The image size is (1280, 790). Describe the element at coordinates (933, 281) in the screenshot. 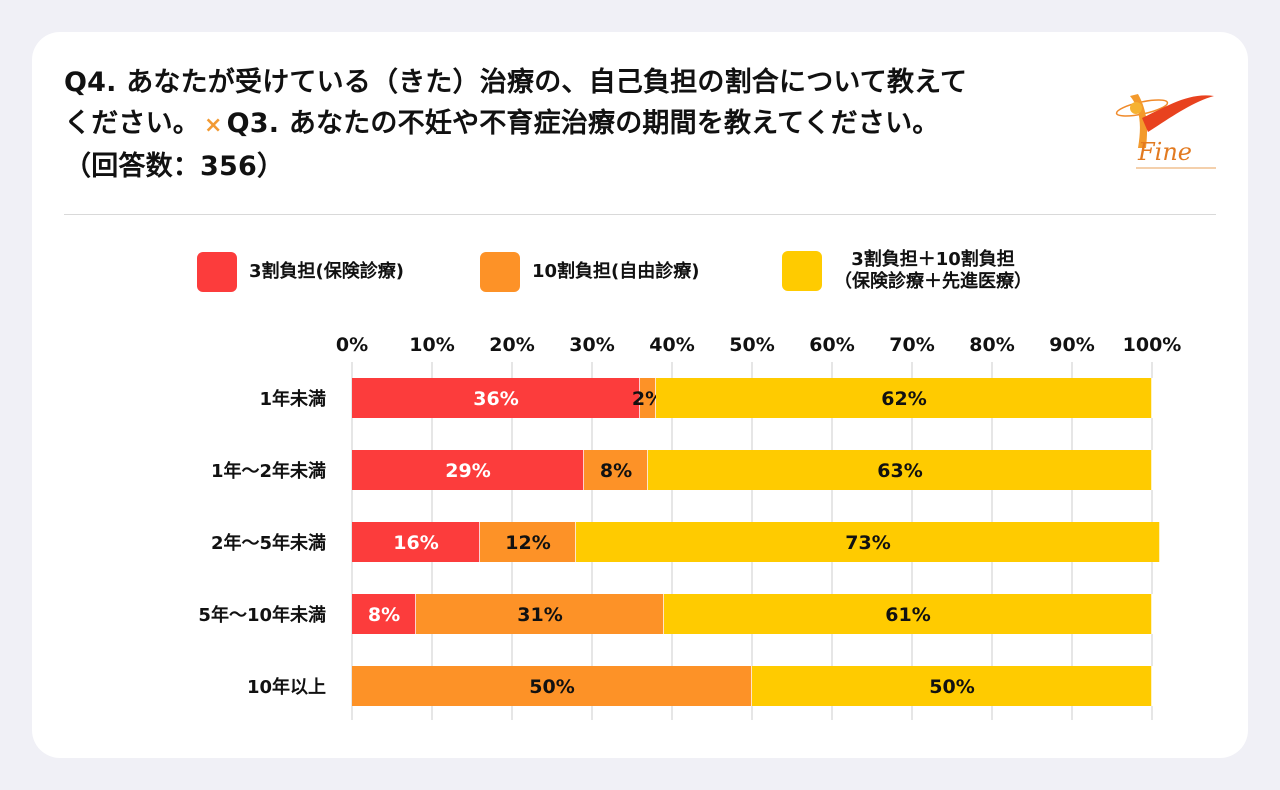

I see `legend-label-combined-line2: （保険診療＋先進医療）` at that location.